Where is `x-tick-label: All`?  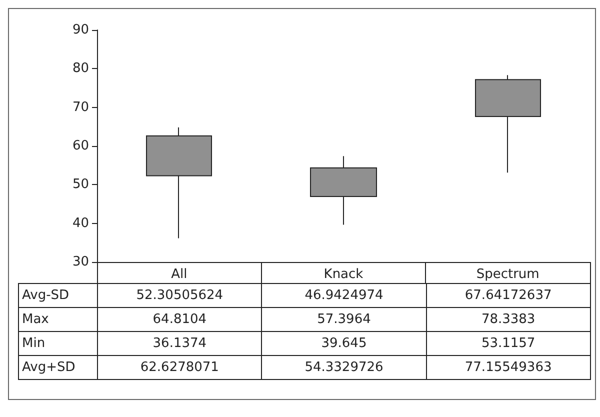 x-tick-label: All is located at coordinates (179, 274).